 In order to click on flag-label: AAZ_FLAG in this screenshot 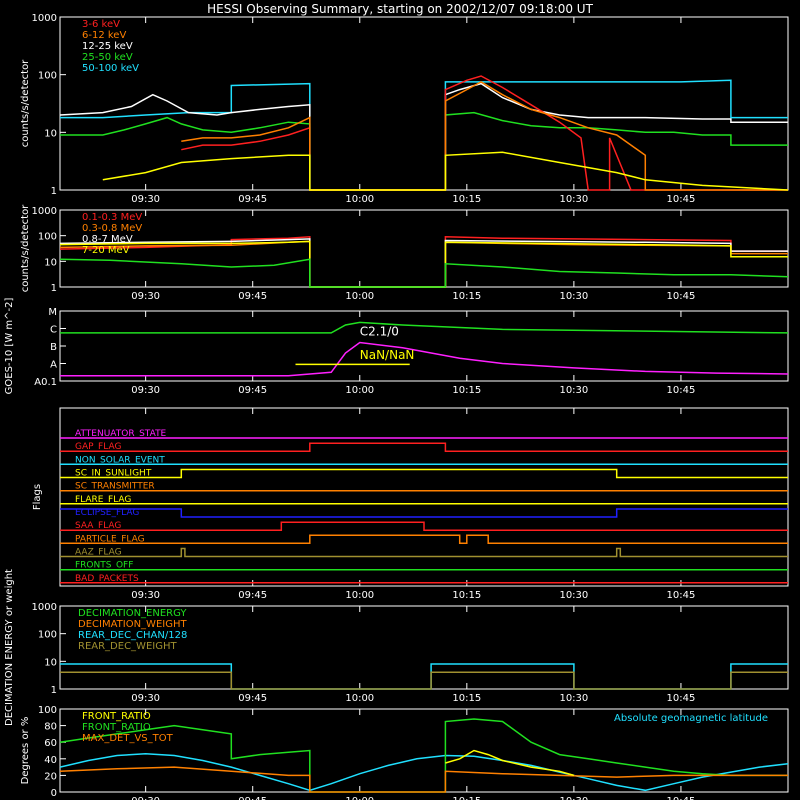, I will do `click(98, 553)`.